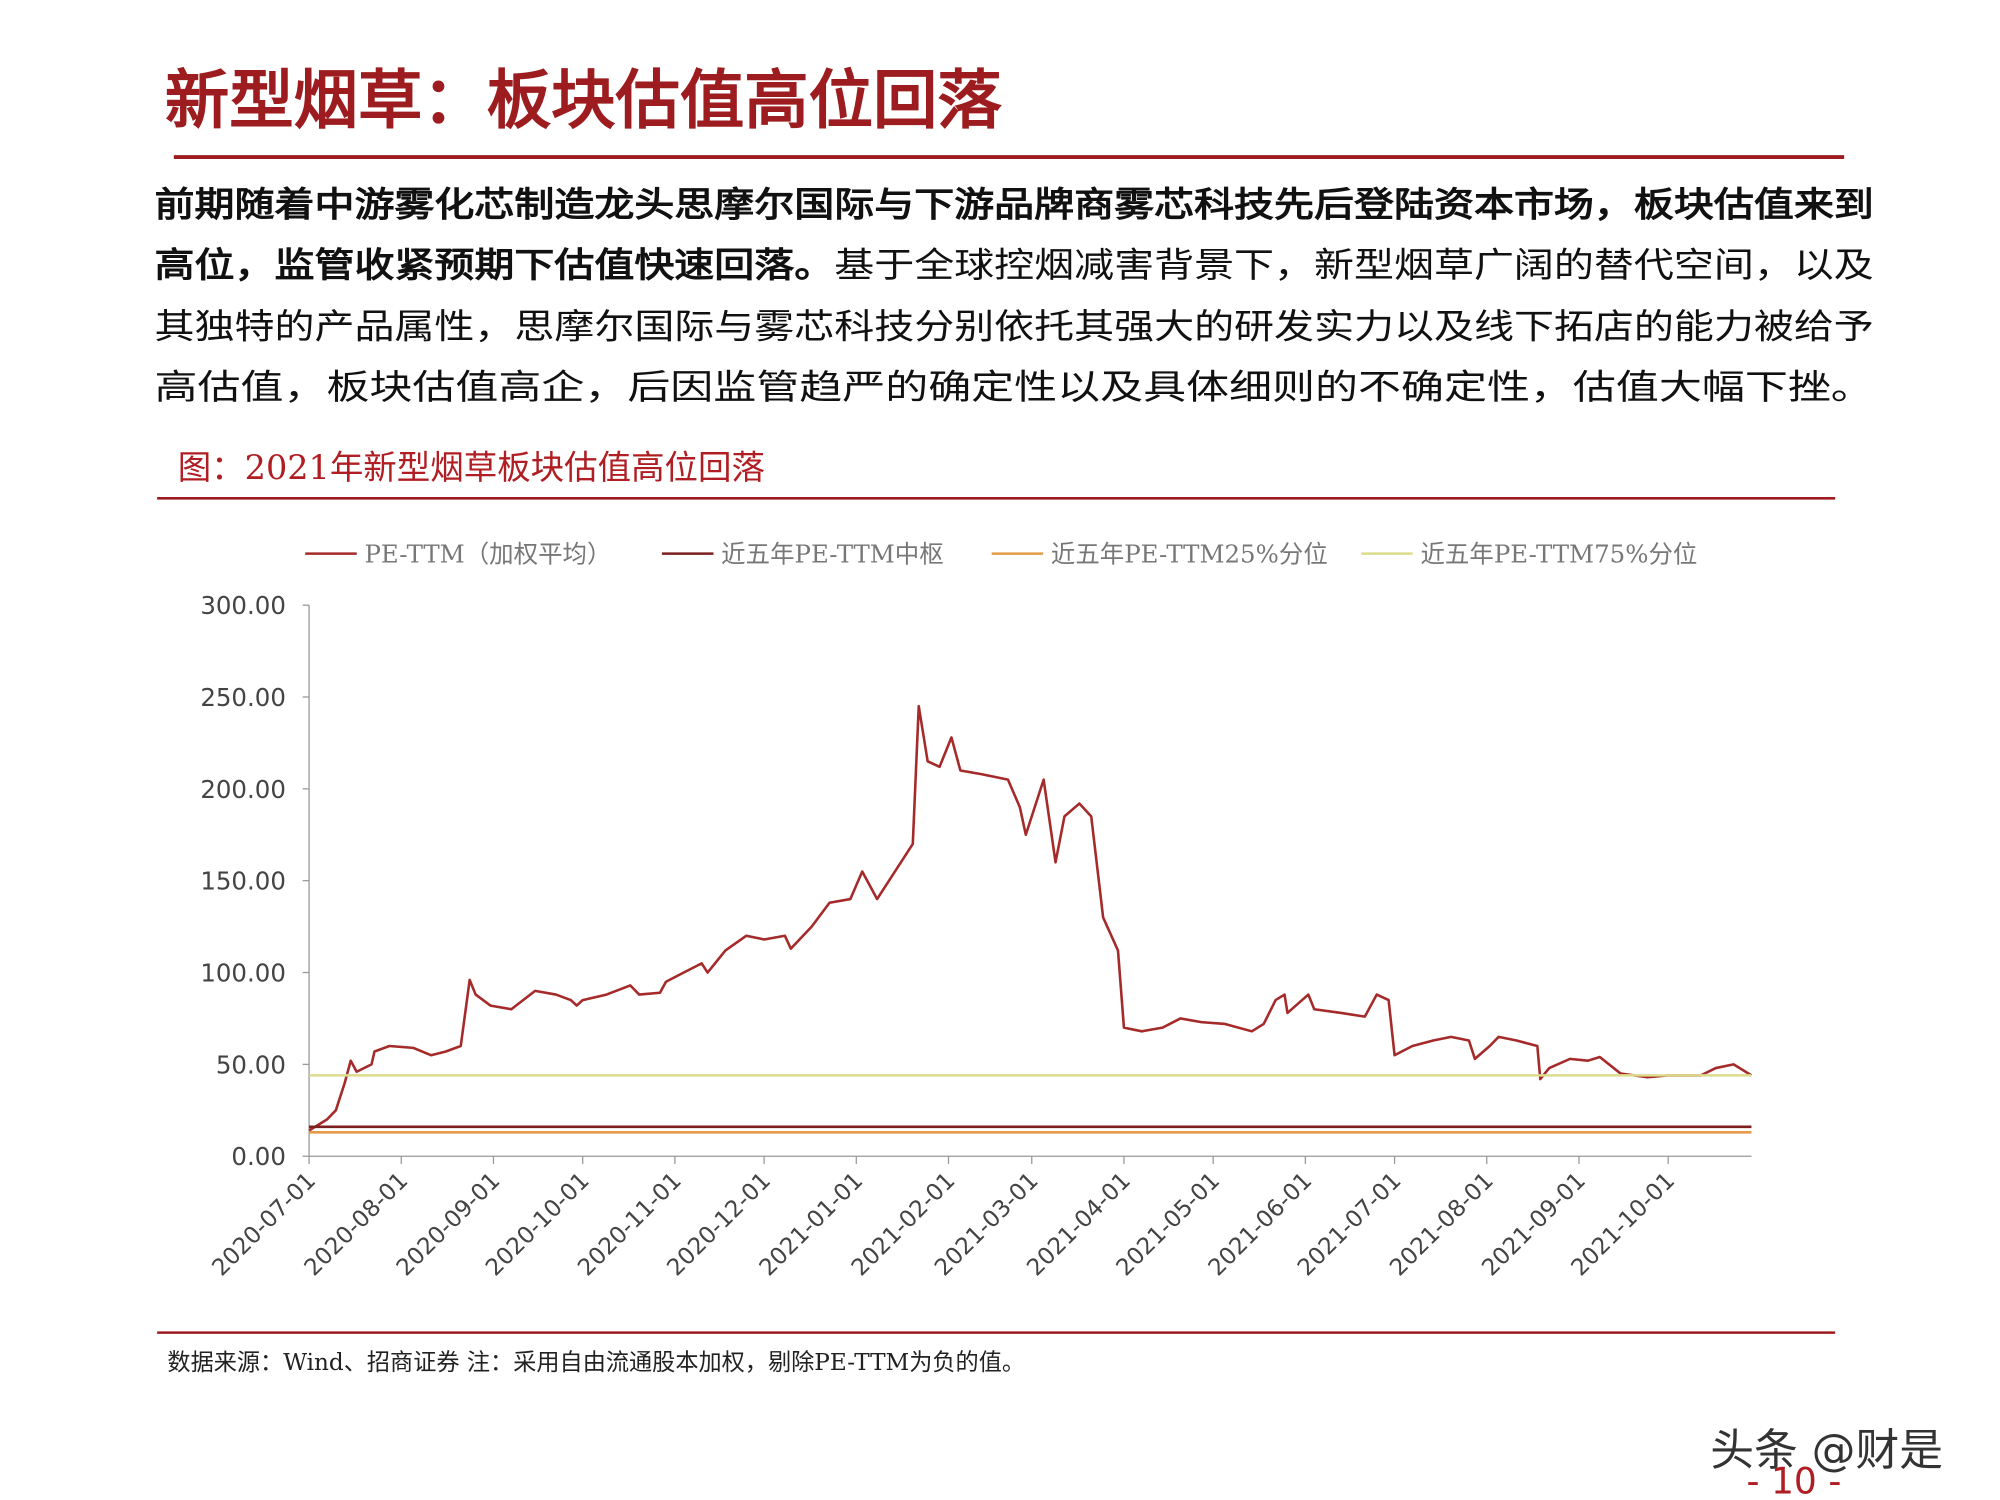 This screenshot has width=2000, height=1500. I want to click on paragraph-text: 基于全球控烟减害背景下，新型烟草广阔的替代空间，以及, so click(1354, 266).